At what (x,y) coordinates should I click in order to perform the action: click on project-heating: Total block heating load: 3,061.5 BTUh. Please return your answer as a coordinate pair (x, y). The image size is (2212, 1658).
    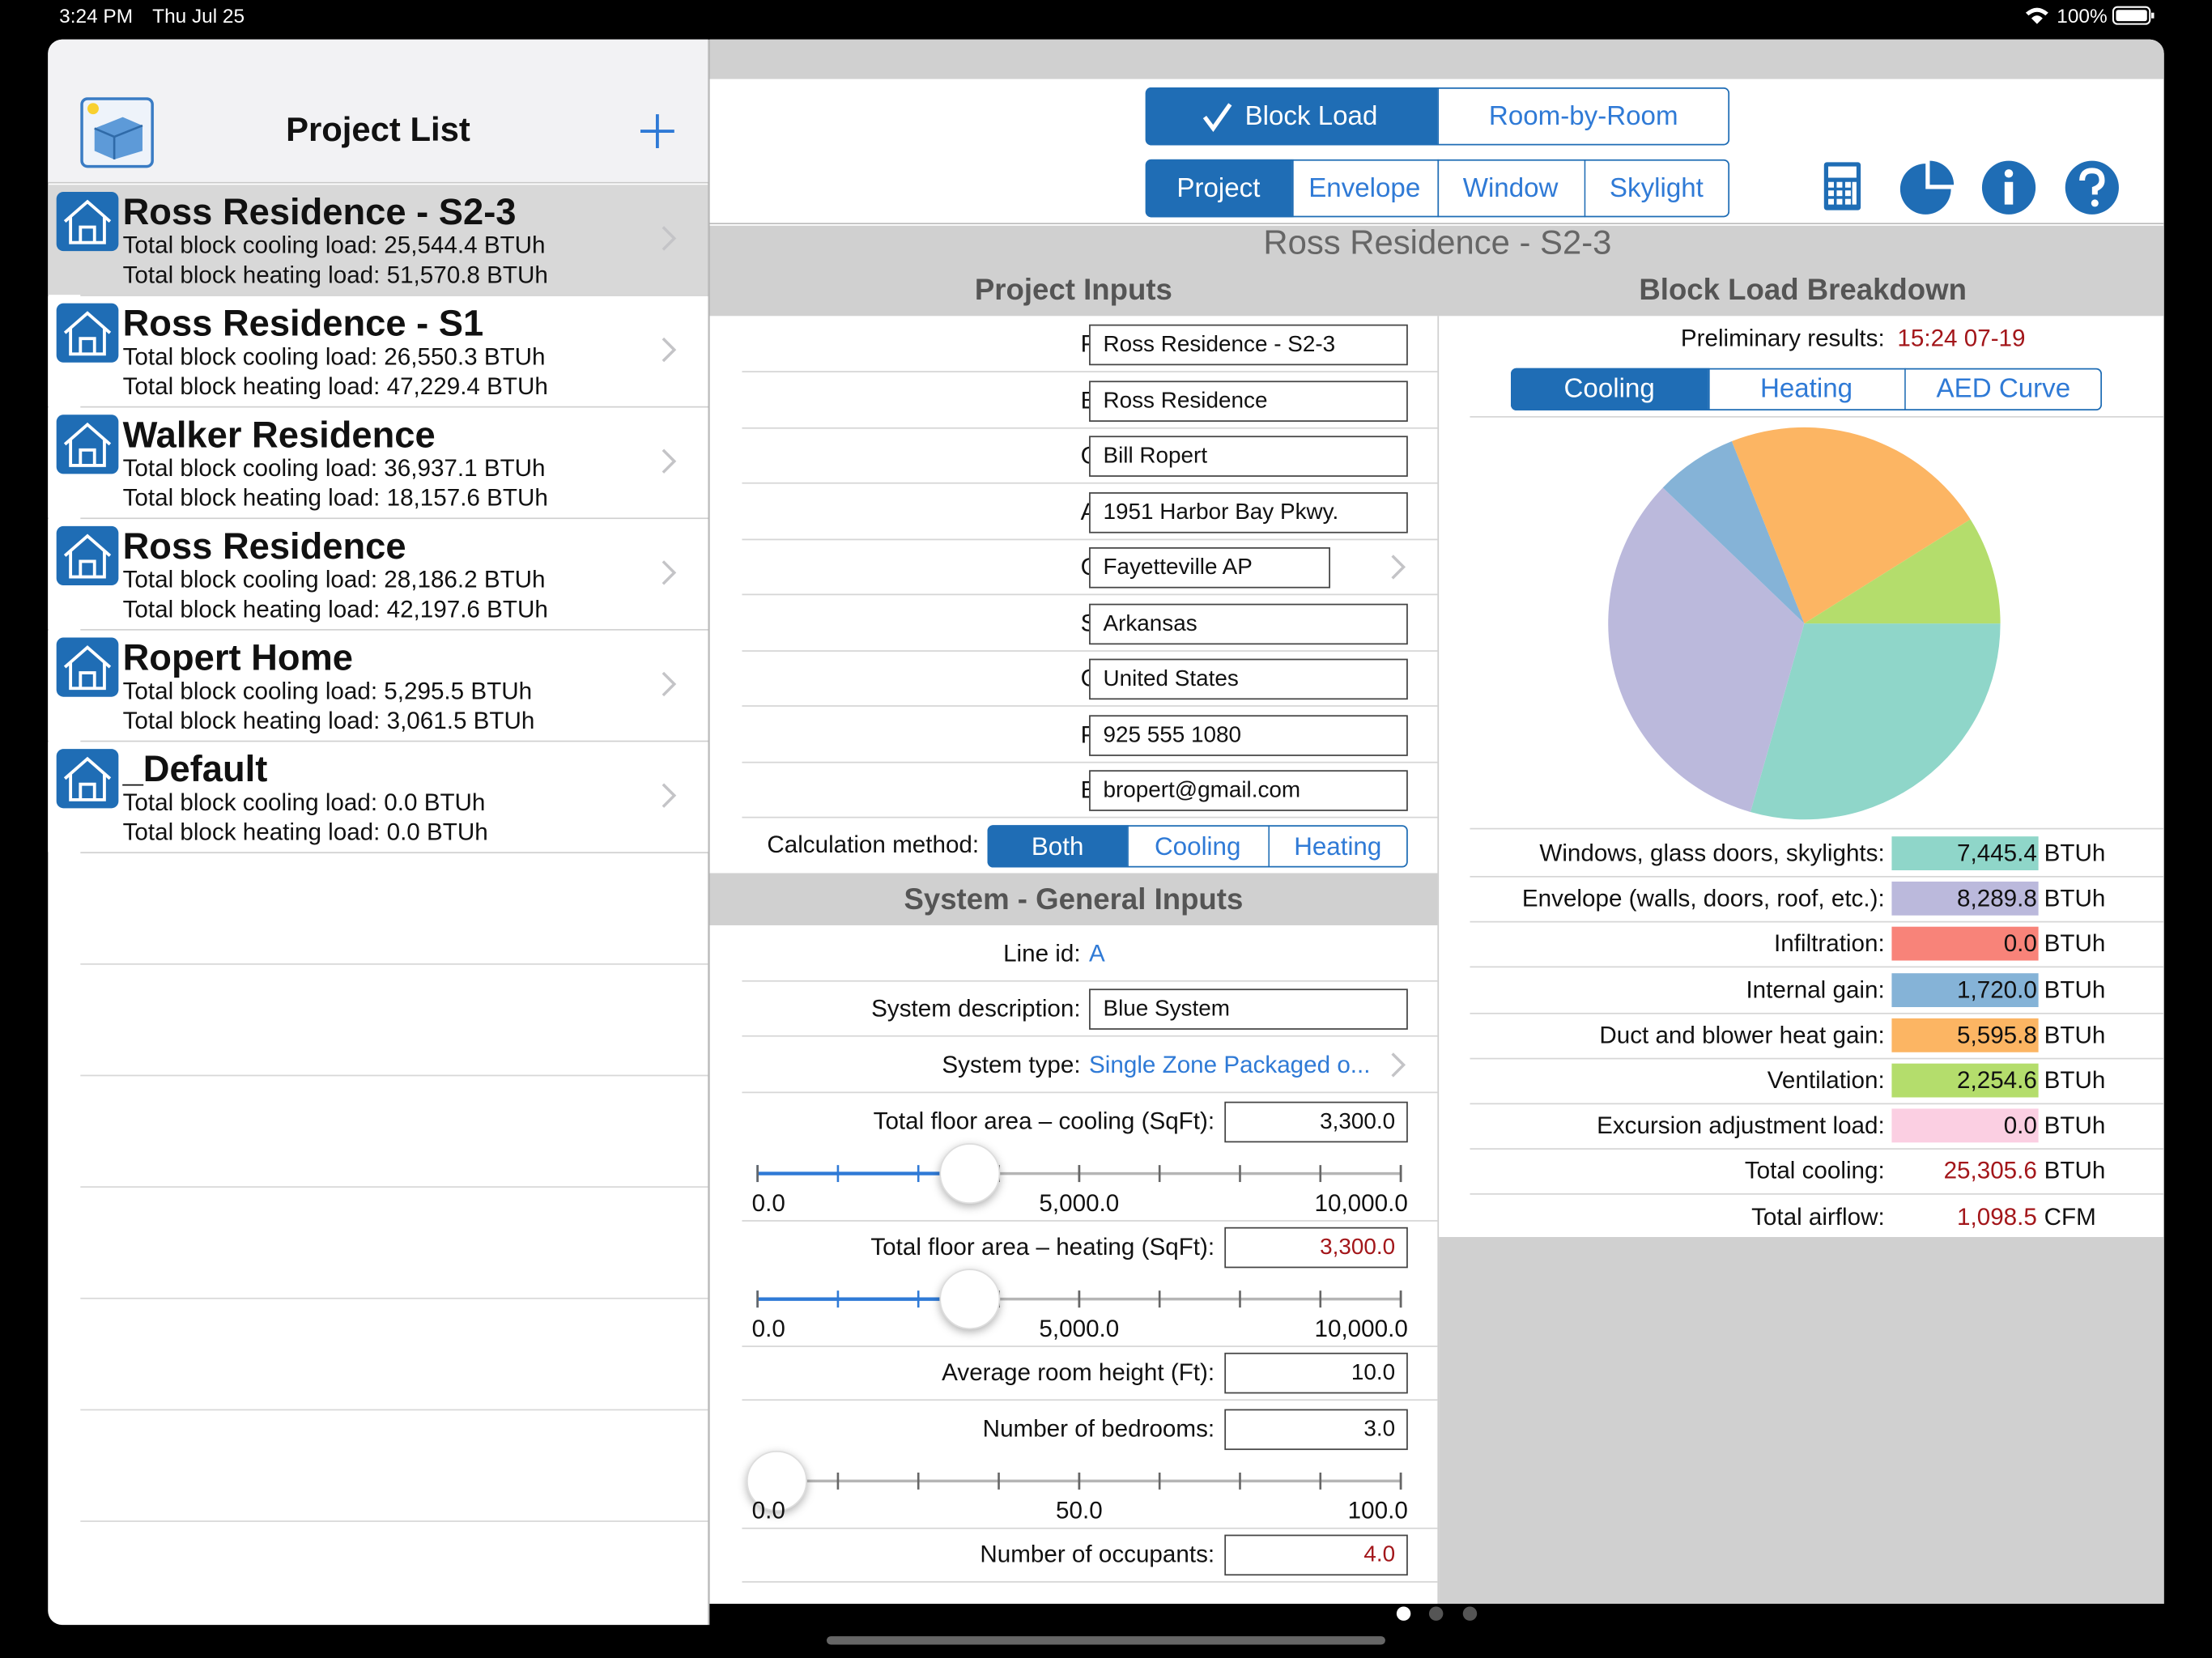
    Looking at the image, I should click on (328, 720).